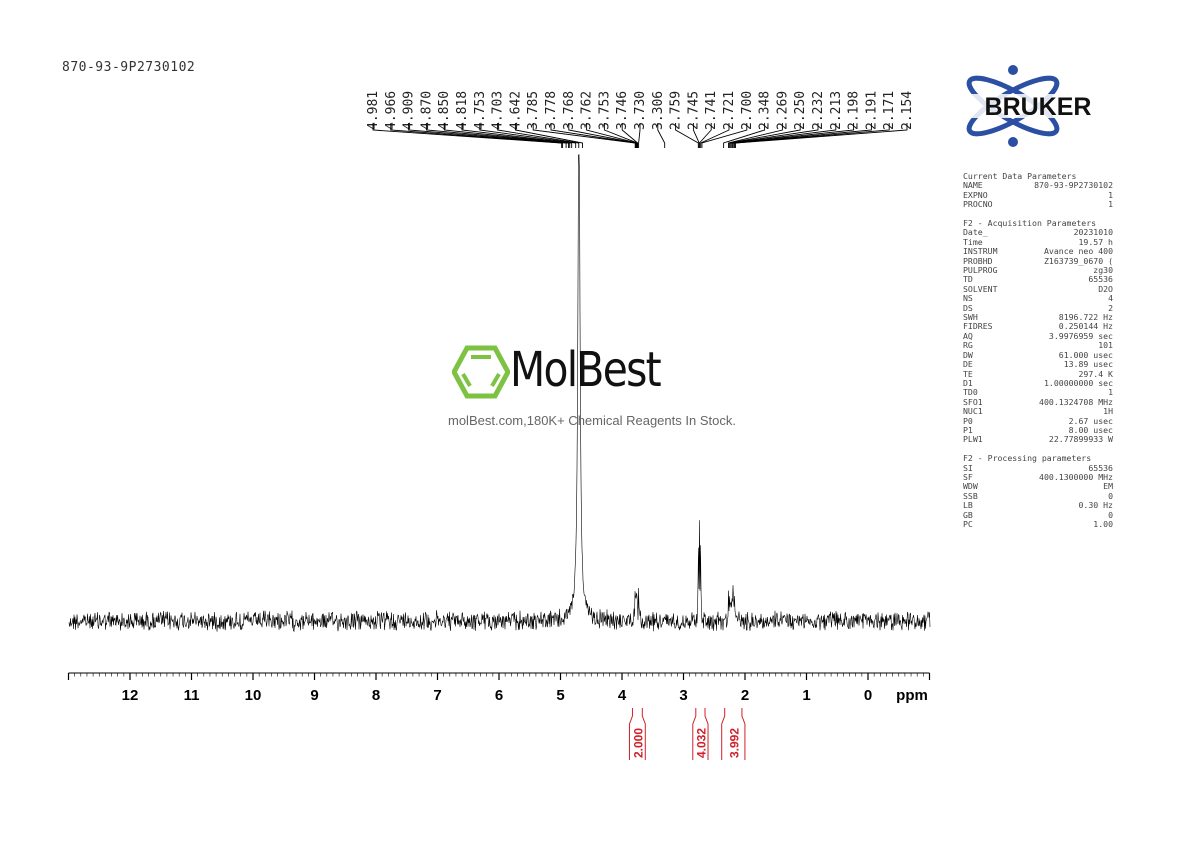 The height and width of the screenshot is (842, 1190). I want to click on param-key: D1, so click(968, 382).